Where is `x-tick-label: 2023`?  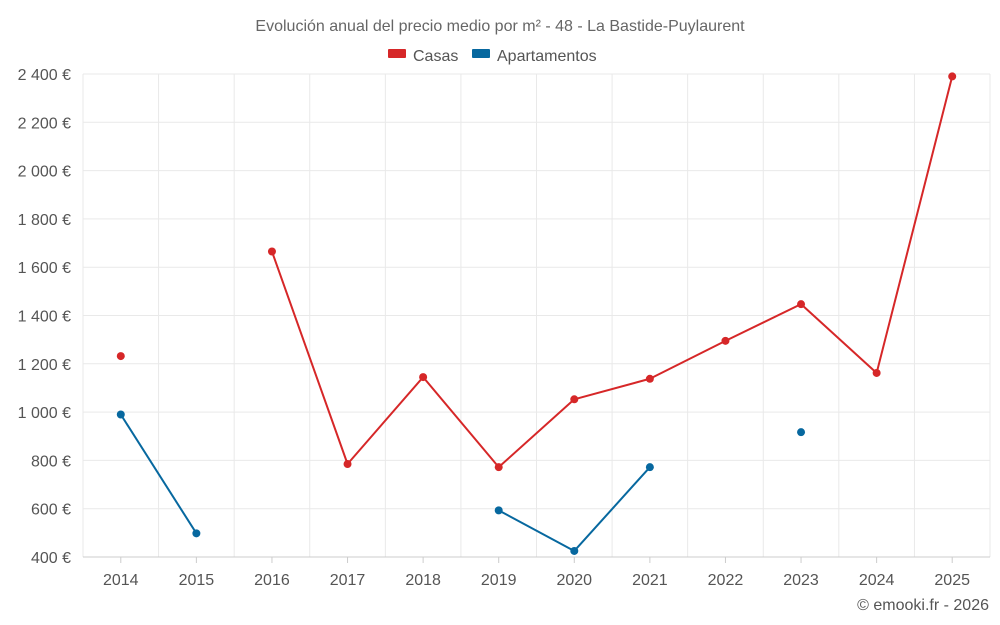 x-tick-label: 2023 is located at coordinates (801, 580).